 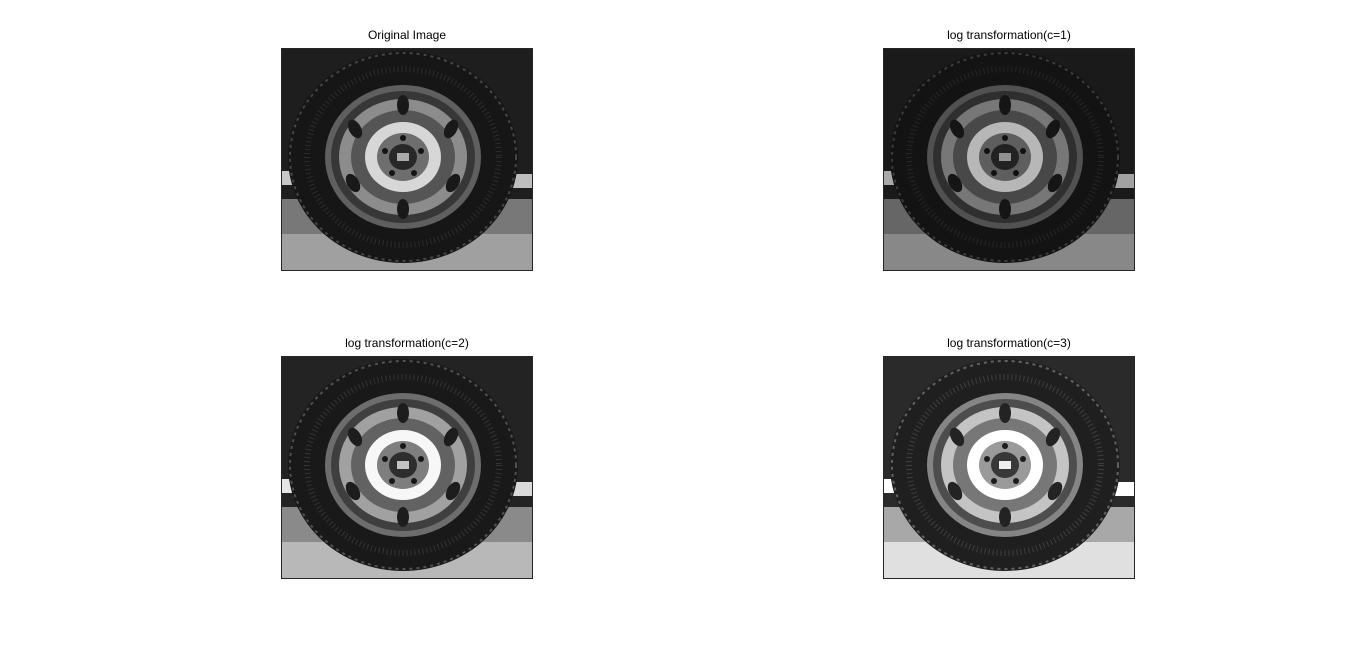 I want to click on panel-title: log transformation(c=3), so click(x=1009, y=343).